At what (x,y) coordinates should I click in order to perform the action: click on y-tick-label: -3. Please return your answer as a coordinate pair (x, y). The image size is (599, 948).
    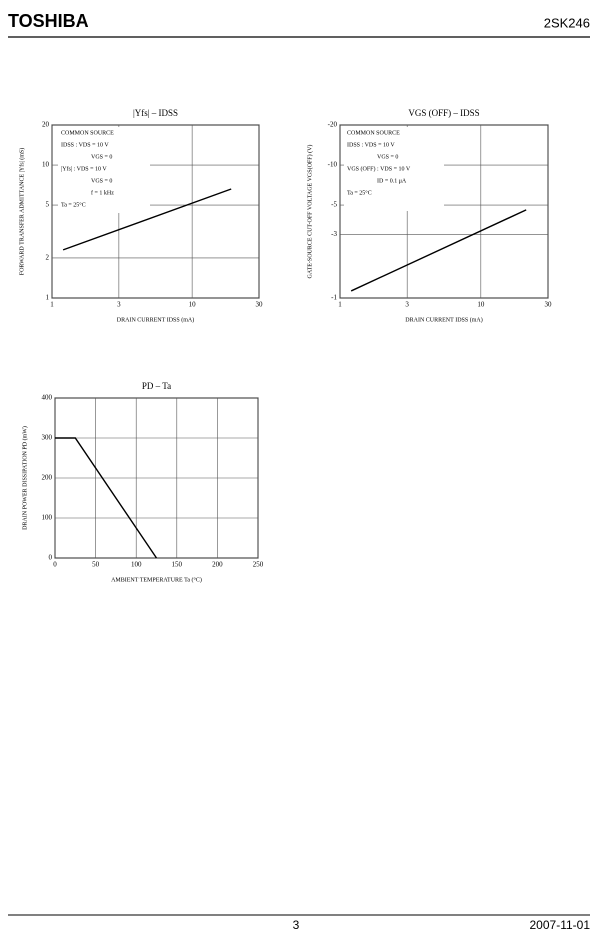
    Looking at the image, I should click on (334, 234).